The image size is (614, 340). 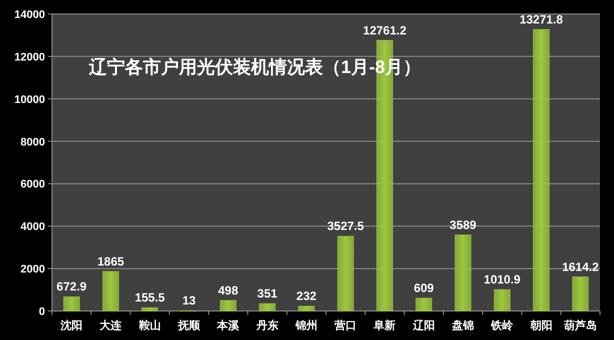 I want to click on y-tick-label: 8000, so click(x=32, y=142).